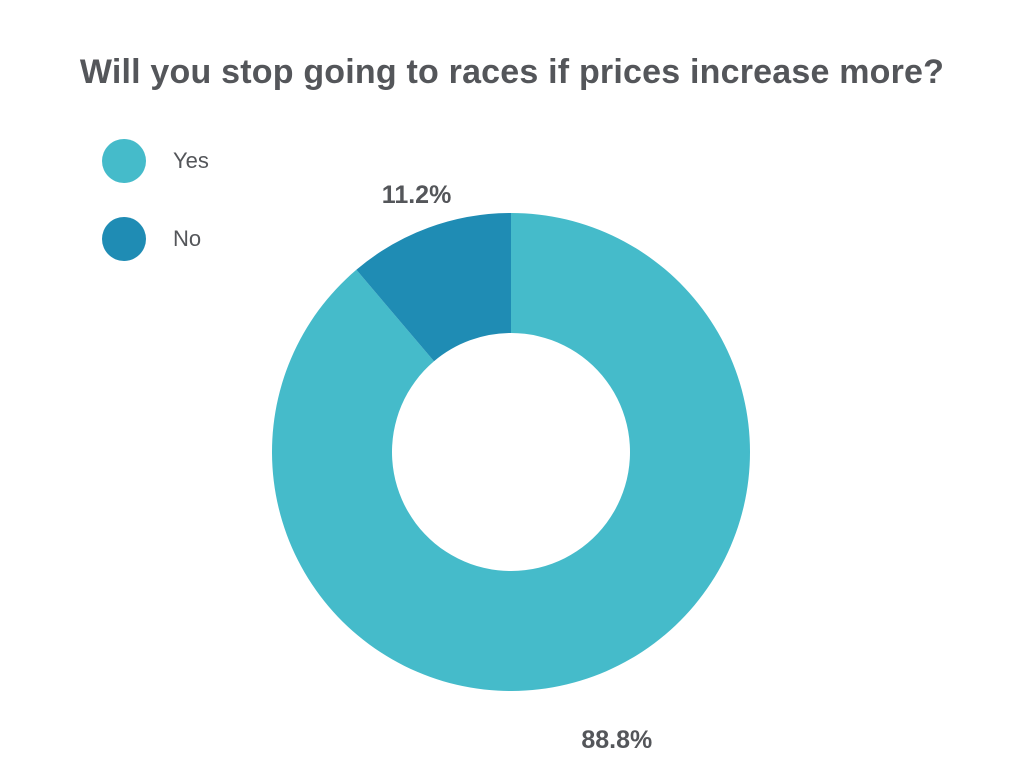  I want to click on legend-label-no: No, so click(187, 238).